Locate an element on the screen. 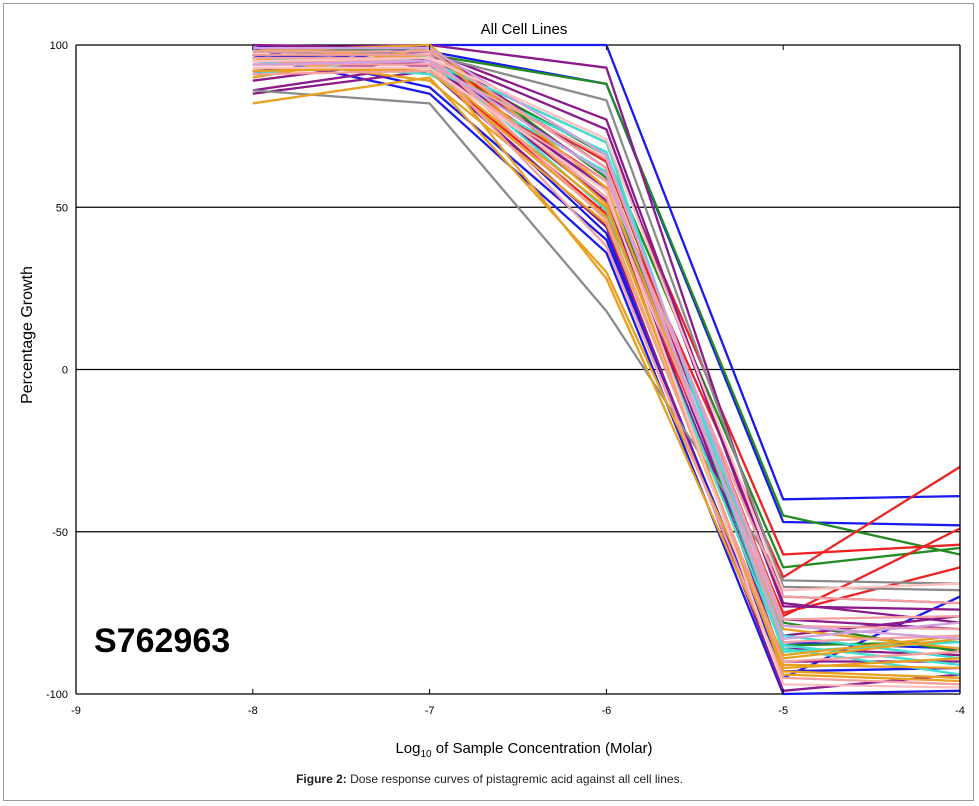  y-axis-label: Percentage Growth is located at coordinates (27, 335).